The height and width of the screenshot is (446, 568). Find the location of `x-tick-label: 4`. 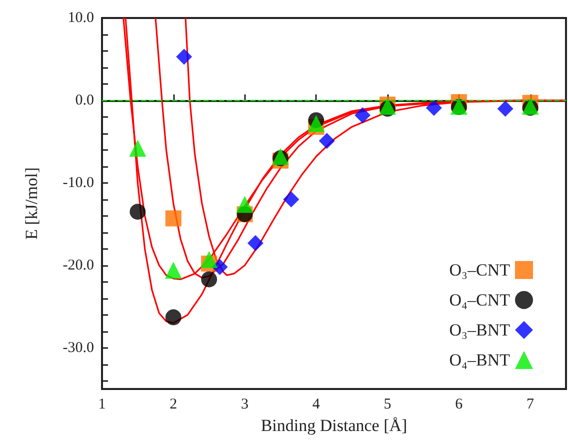

x-tick-label: 4 is located at coordinates (316, 404).